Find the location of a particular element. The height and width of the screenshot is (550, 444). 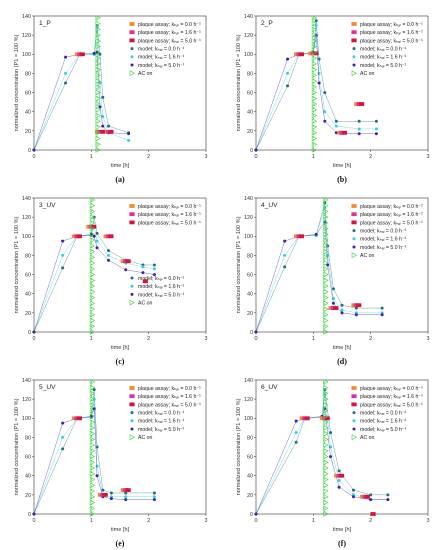

x-tick-label: 1 is located at coordinates (313, 157).